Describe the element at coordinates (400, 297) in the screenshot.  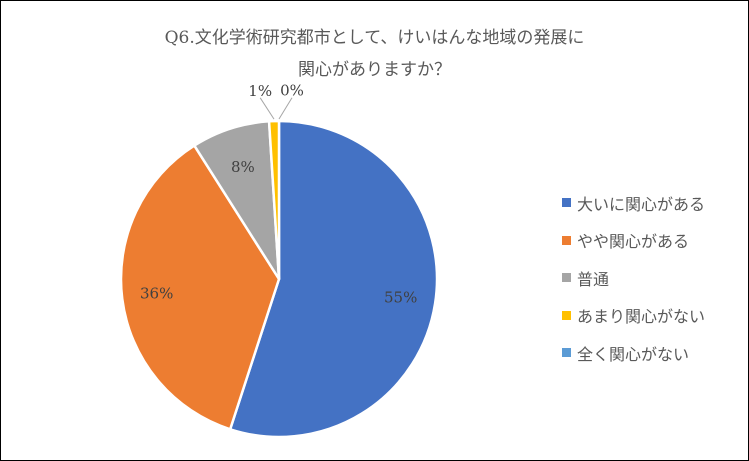
I see `data-label-1: 55%` at that location.